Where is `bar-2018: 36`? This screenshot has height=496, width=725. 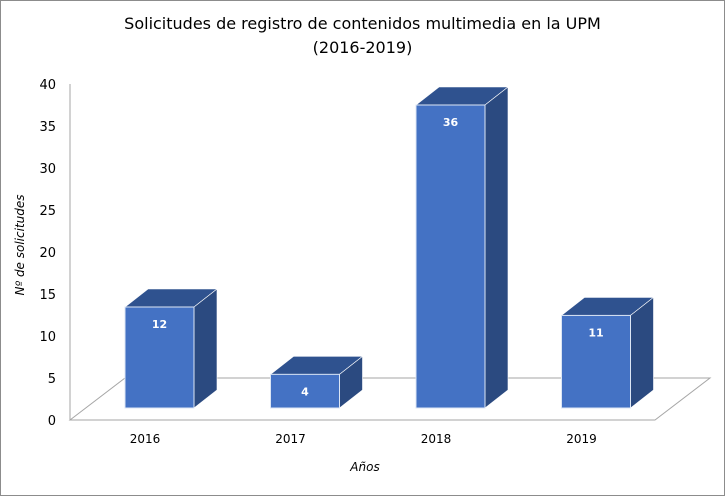 bar-2018: 36 is located at coordinates (462, 247).